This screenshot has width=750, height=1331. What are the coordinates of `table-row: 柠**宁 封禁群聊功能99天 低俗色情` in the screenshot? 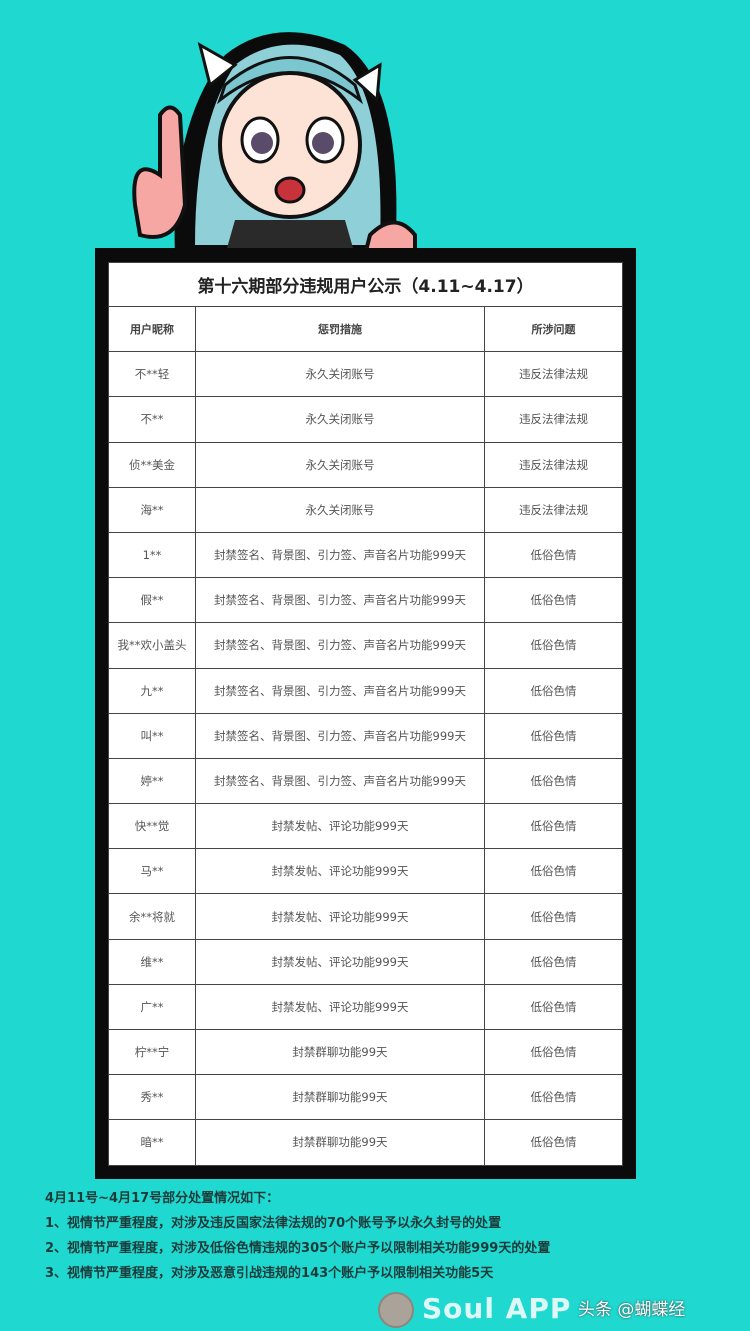 It's located at (366, 1052).